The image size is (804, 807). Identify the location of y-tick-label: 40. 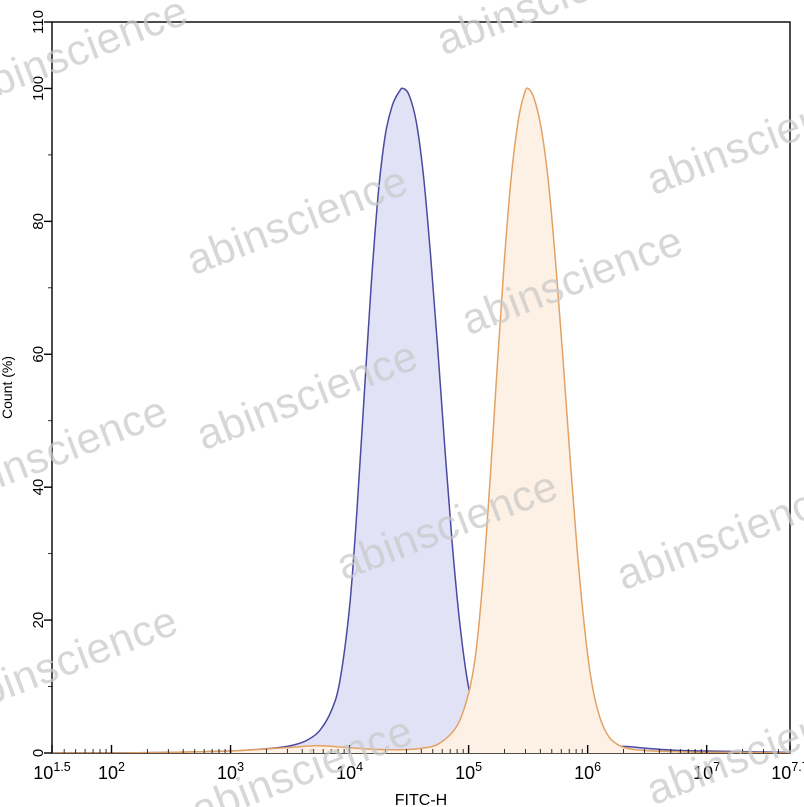
(38, 487).